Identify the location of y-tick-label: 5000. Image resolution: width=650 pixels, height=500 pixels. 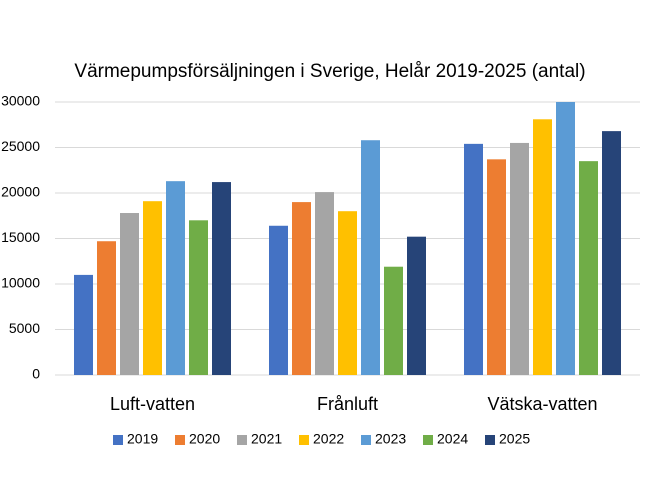
(24, 328).